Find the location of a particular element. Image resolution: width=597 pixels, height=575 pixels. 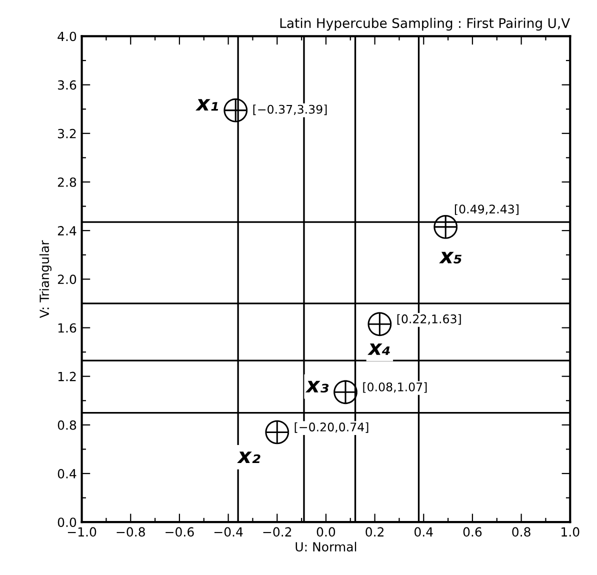

y-tick-label: 2.8 is located at coordinates (67, 182).